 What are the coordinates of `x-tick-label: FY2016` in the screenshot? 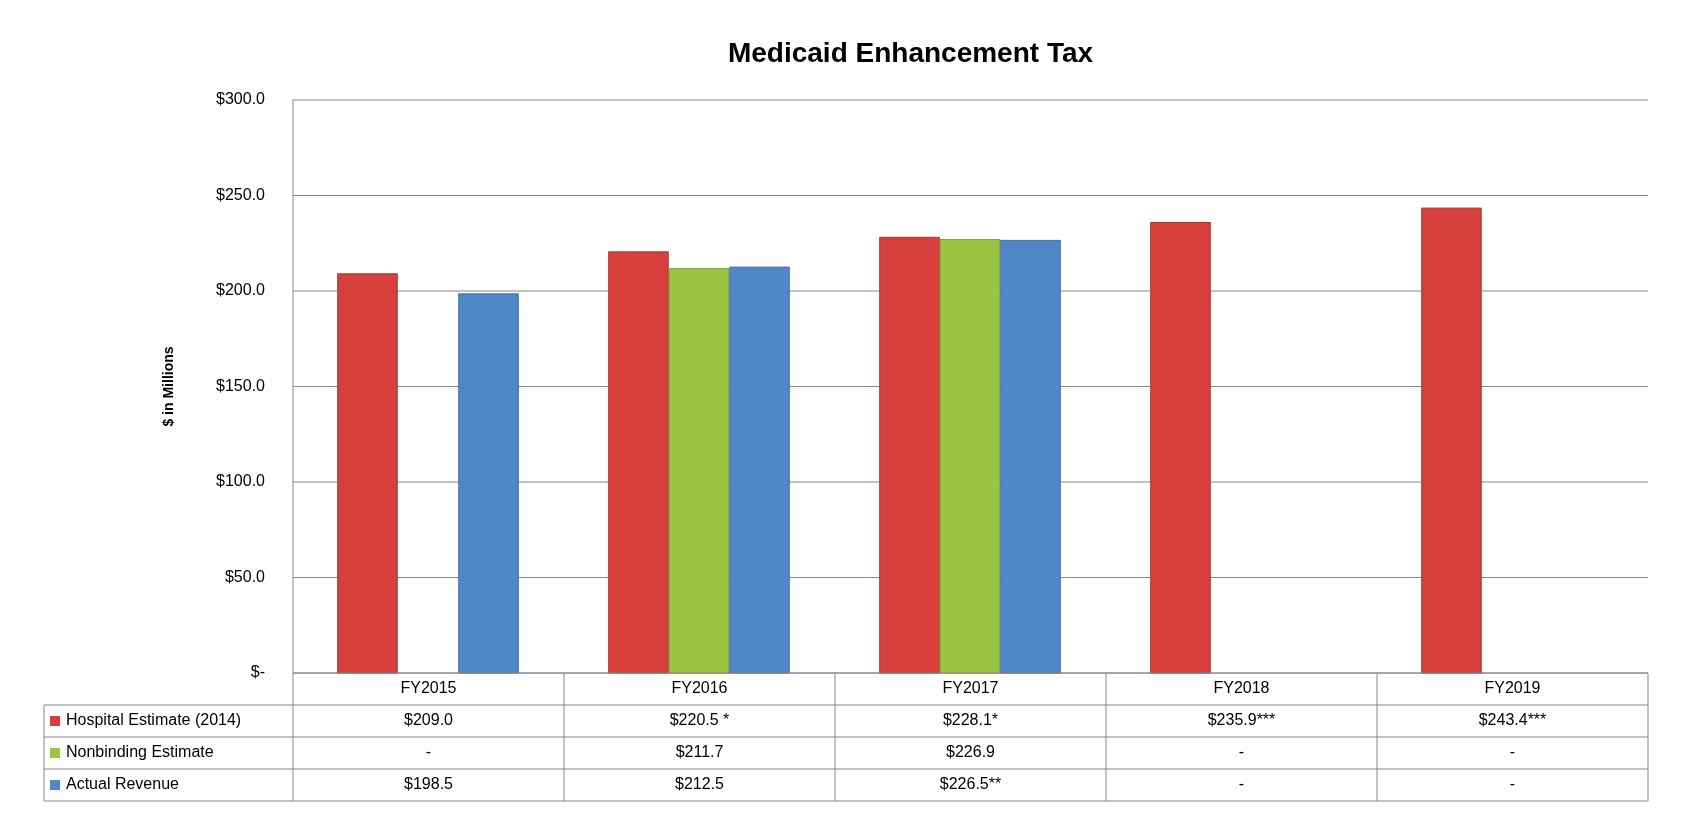 It's located at (699, 688).